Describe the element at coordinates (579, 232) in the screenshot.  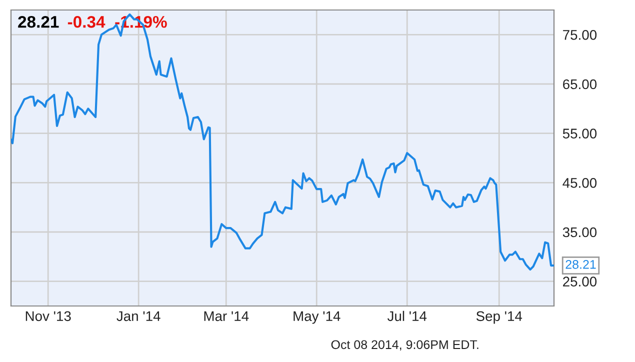
I see `y-tick-label: 35.00` at that location.